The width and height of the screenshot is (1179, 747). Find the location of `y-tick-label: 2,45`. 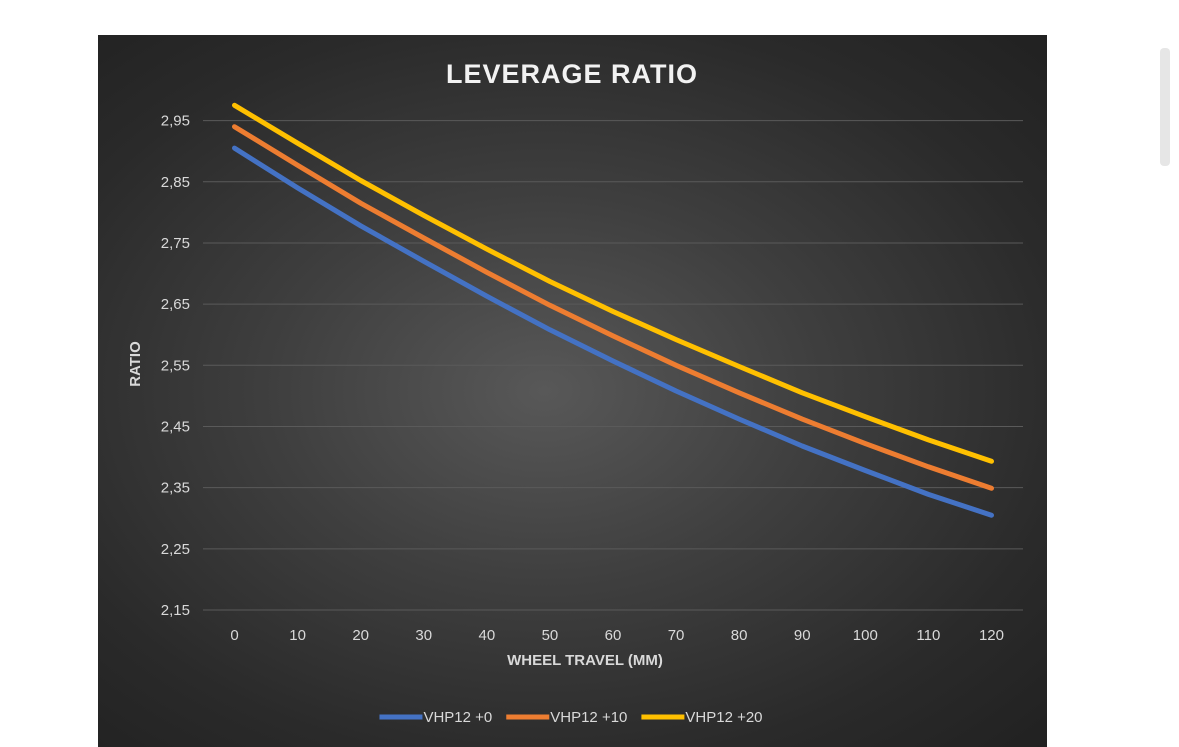

y-tick-label: 2,45 is located at coordinates (175, 426).